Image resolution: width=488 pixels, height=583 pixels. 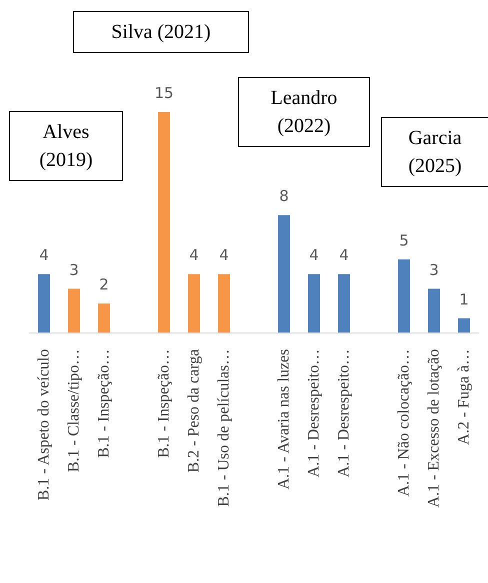 What do you see at coordinates (304, 112) in the screenshot?
I see `annotation: Leandro (2022)` at bounding box center [304, 112].